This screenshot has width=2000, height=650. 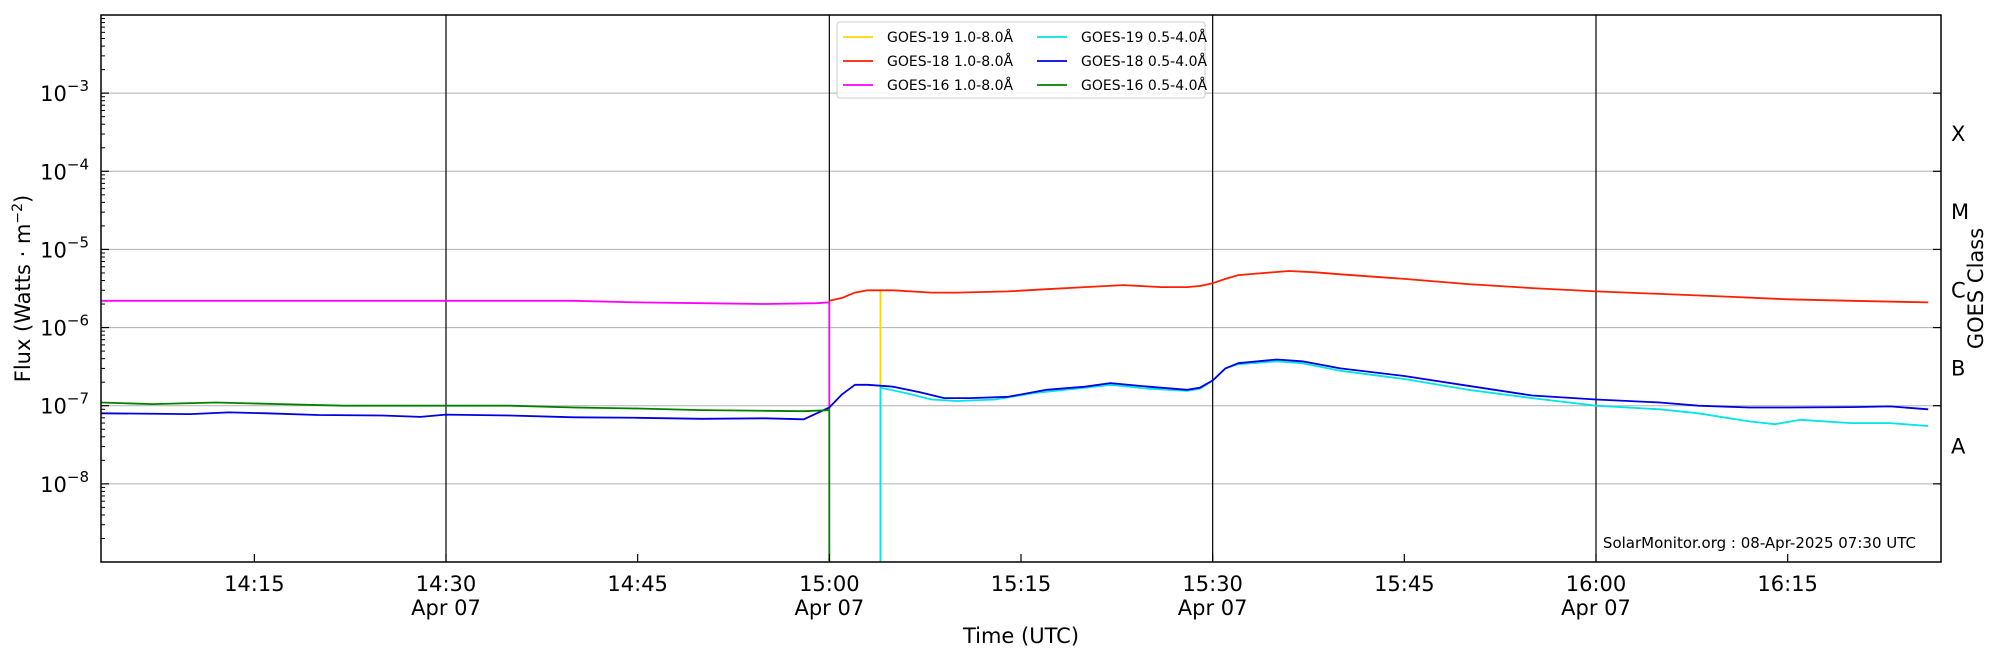 What do you see at coordinates (1144, 61) in the screenshot?
I see `legend-label-4: GOES-18 0.5-4.0Å` at bounding box center [1144, 61].